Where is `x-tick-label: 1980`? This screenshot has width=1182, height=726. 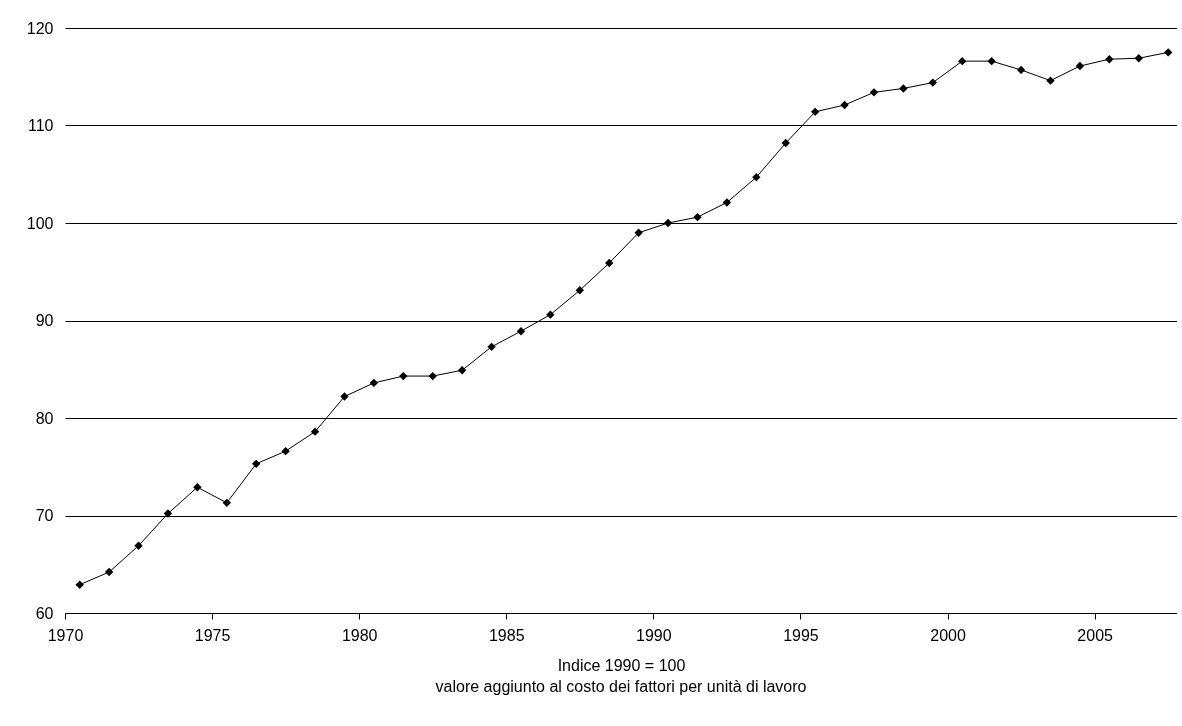 x-tick-label: 1980 is located at coordinates (359, 635).